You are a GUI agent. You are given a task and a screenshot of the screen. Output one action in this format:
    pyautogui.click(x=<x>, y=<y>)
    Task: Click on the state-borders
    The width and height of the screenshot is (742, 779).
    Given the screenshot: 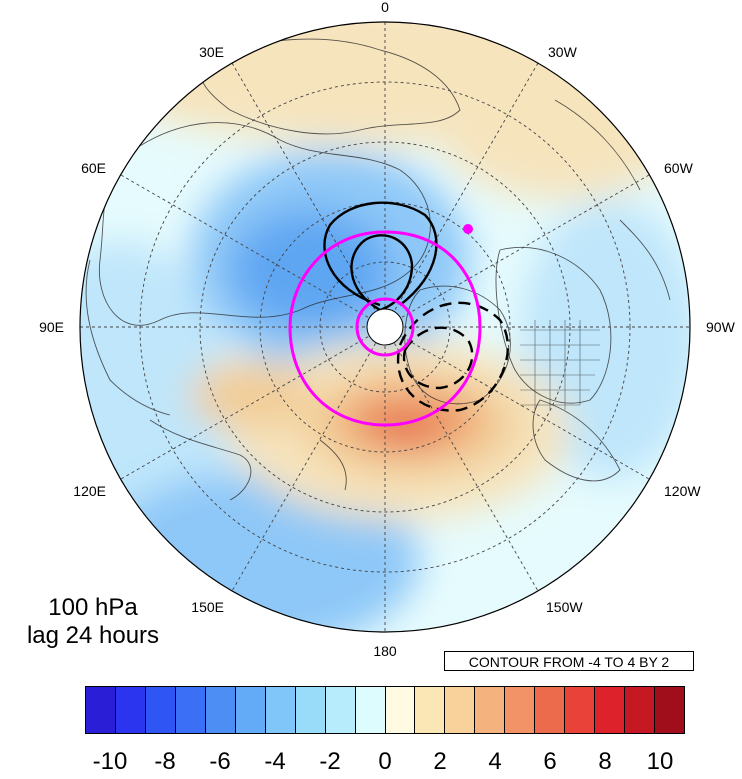 What is the action you would take?
    pyautogui.click(x=560, y=365)
    